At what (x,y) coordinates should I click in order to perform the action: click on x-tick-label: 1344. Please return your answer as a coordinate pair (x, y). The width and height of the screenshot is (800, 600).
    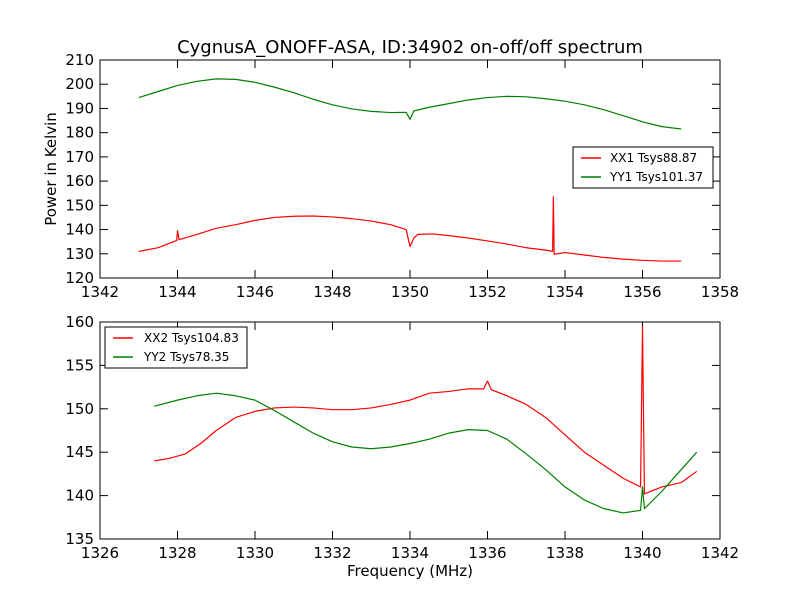
    Looking at the image, I should click on (177, 292).